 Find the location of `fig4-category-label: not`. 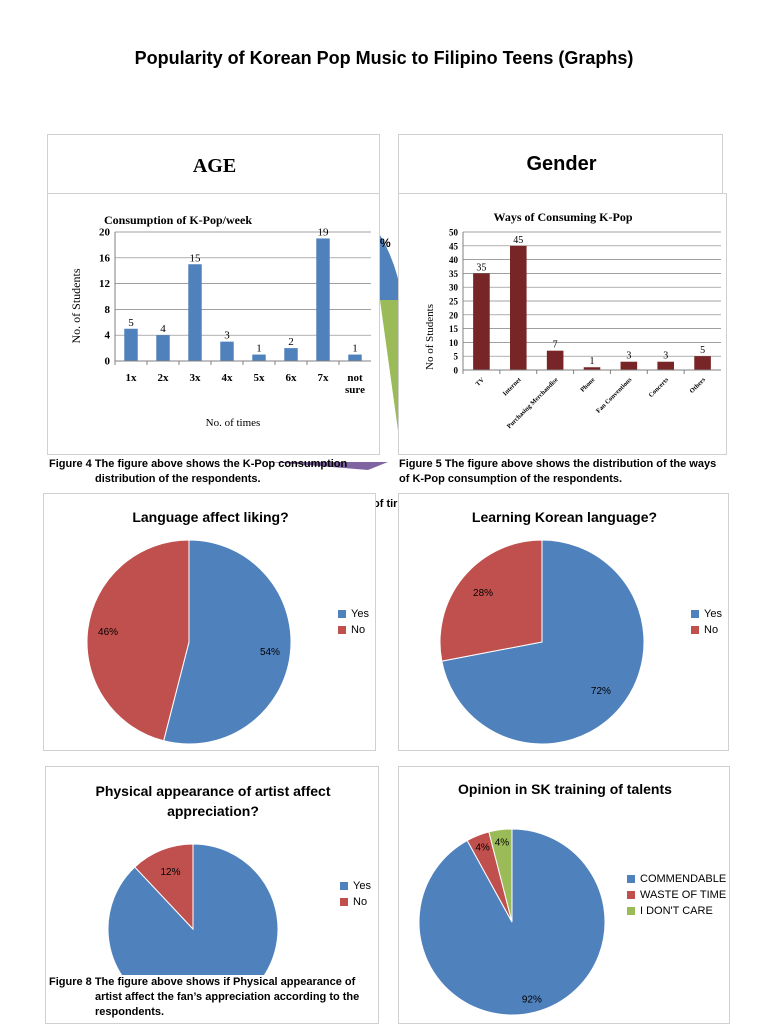

fig4-category-label: not is located at coordinates (355, 378).